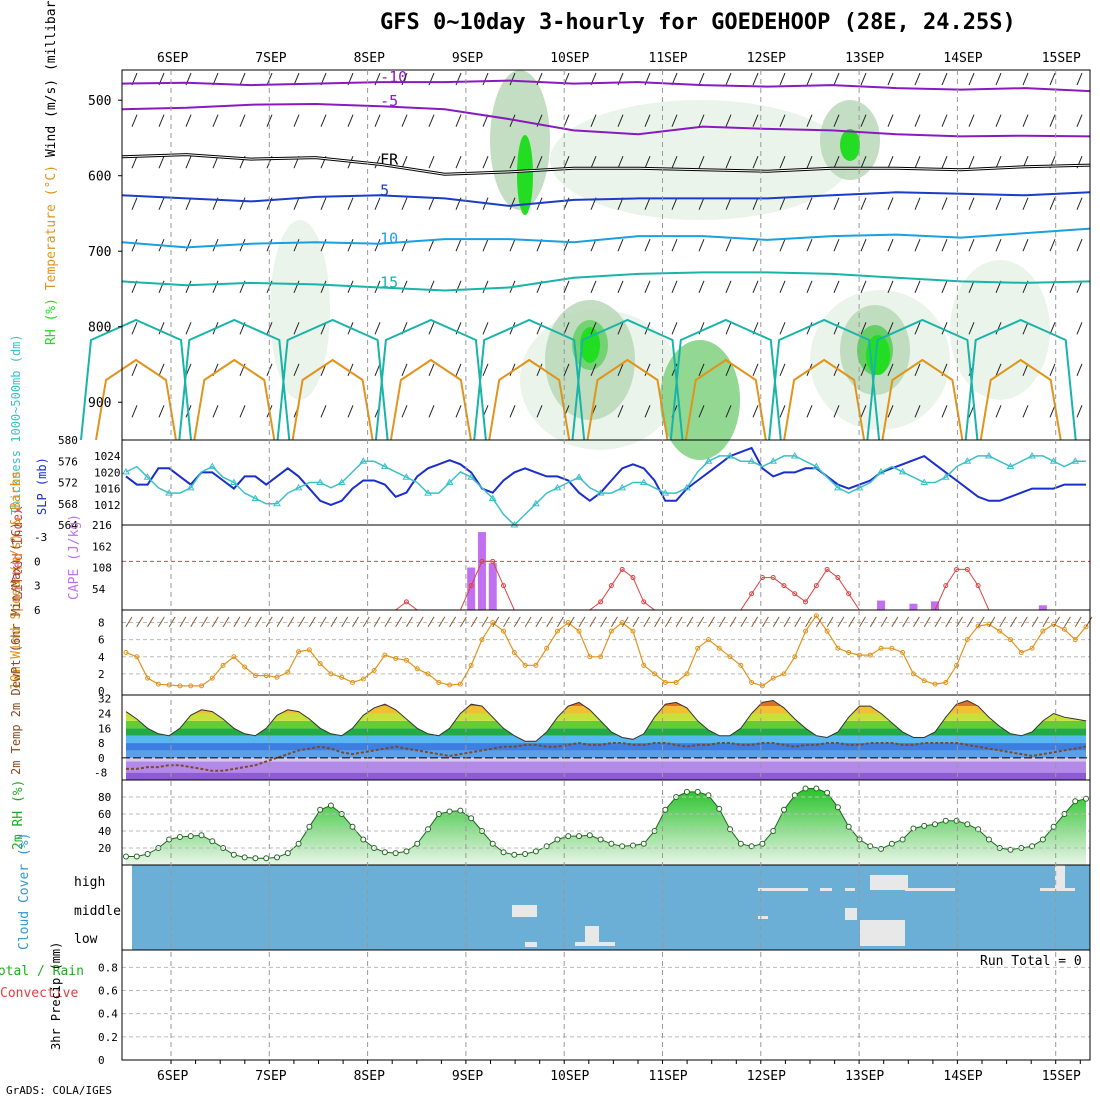  I want to click on date-label-top: 11SEP, so click(668, 58).